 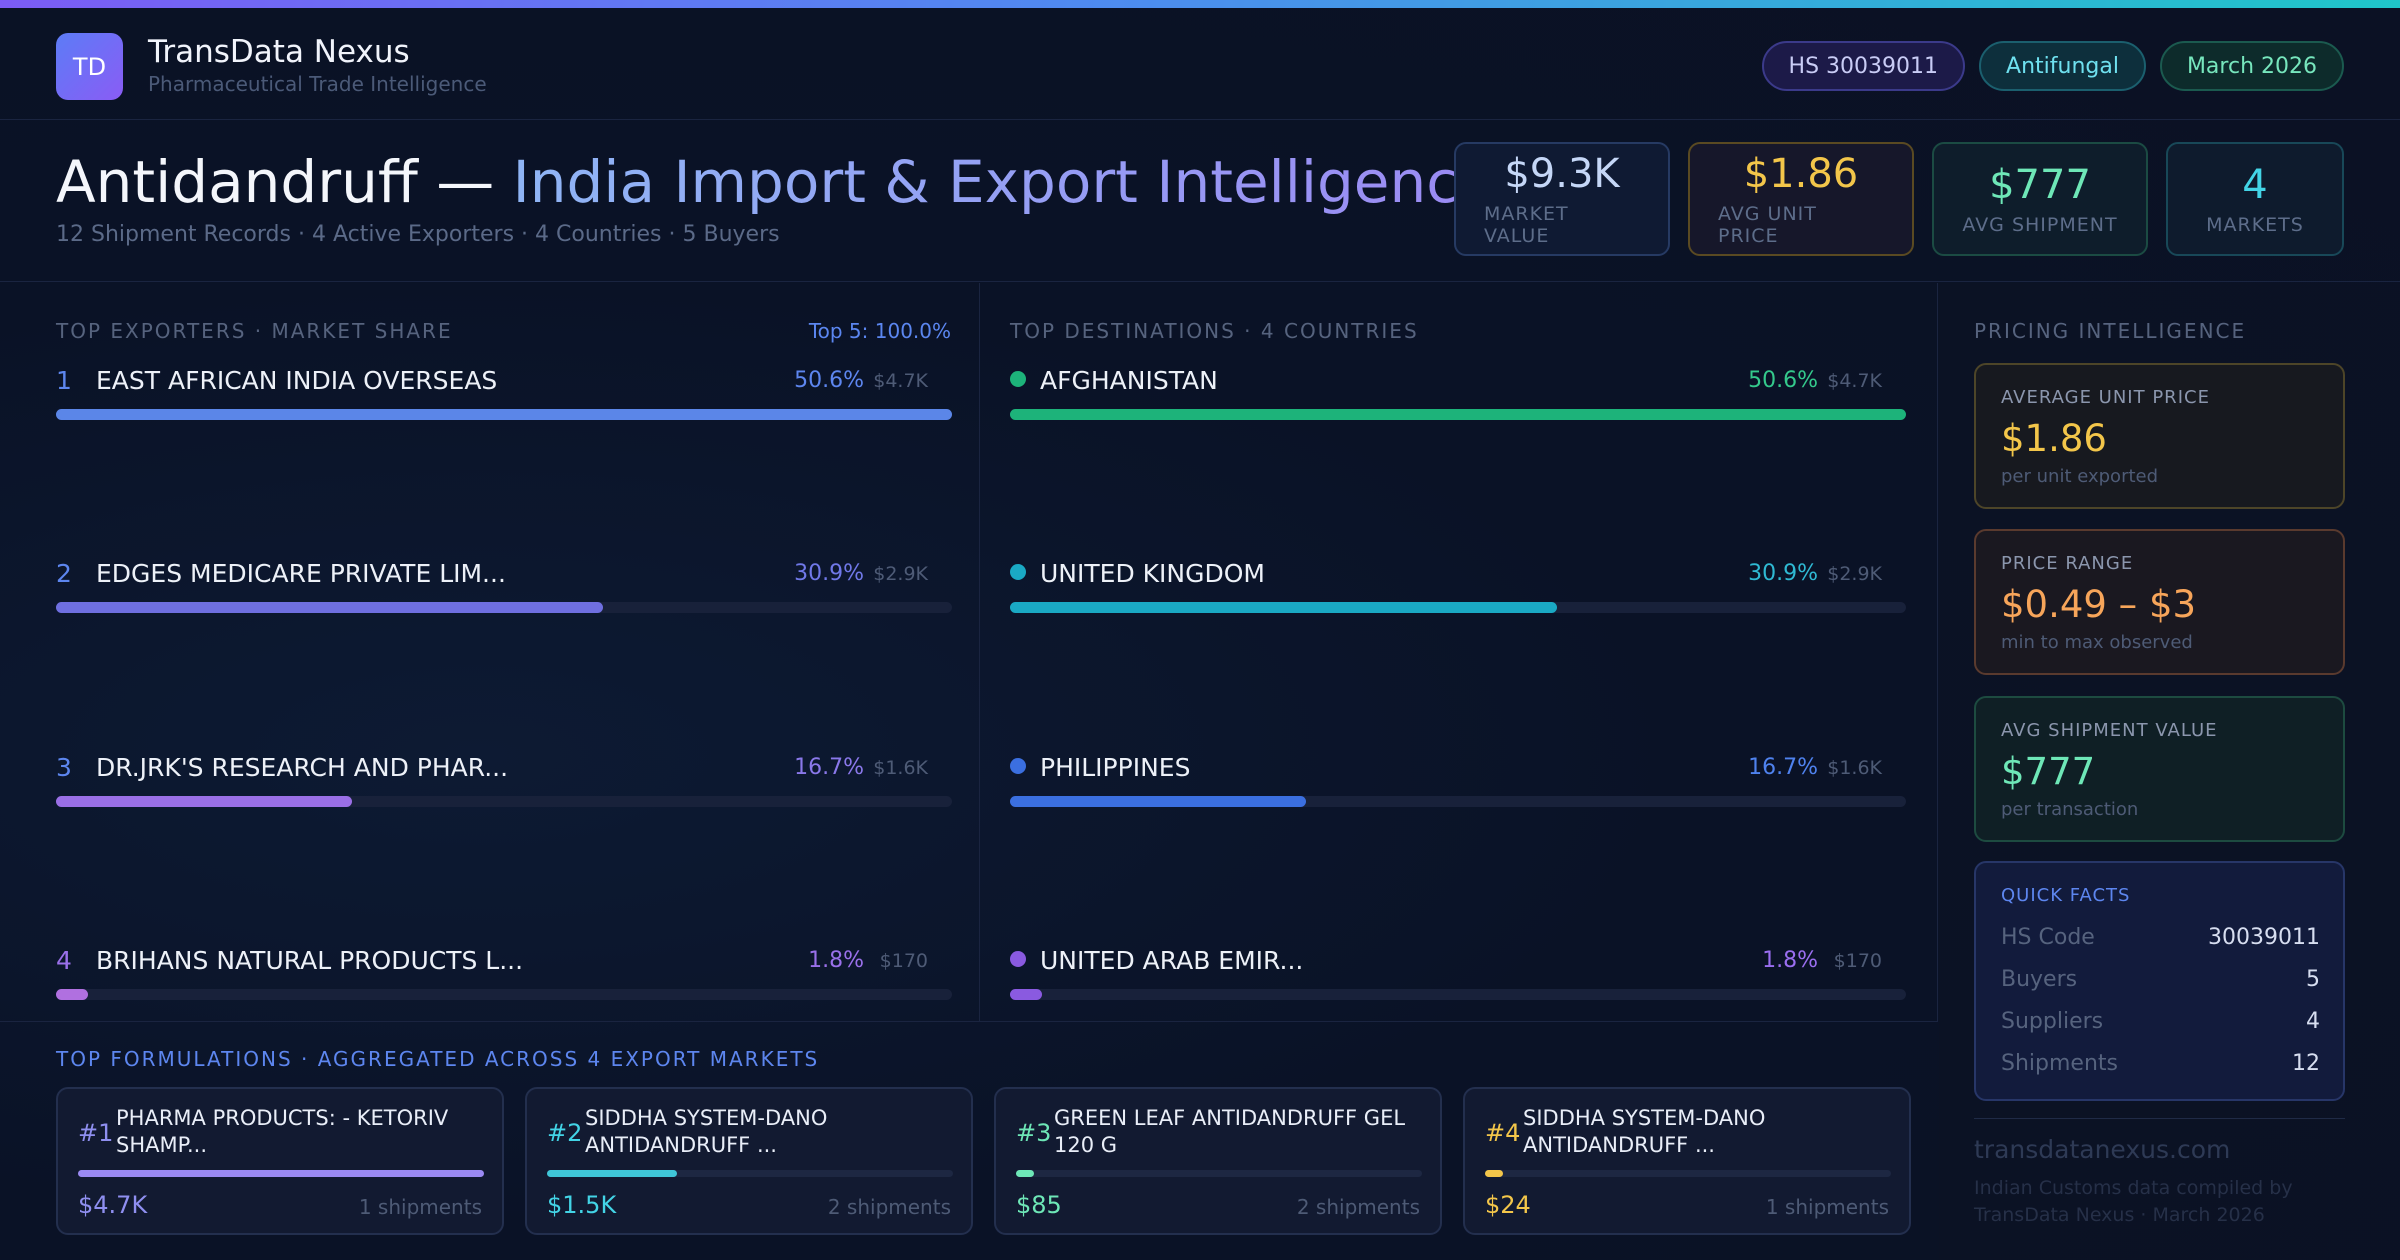 I want to click on destination-share-bar, so click(x=1283, y=607).